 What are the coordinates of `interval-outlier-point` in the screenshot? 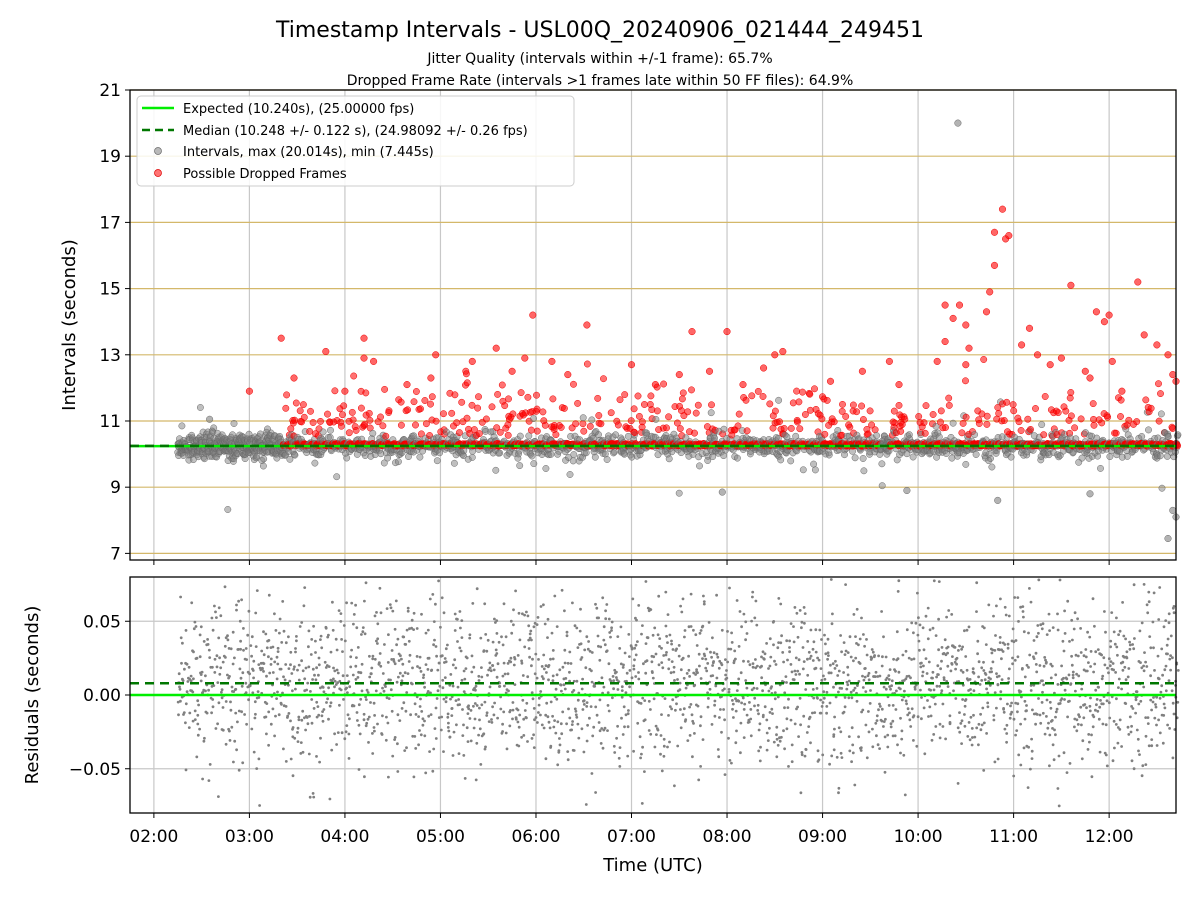 It's located at (210, 419).